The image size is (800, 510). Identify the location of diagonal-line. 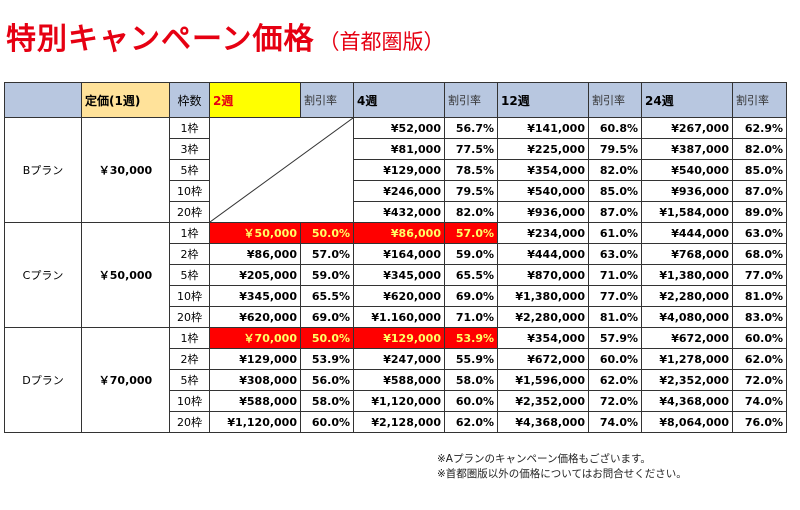
(281, 170).